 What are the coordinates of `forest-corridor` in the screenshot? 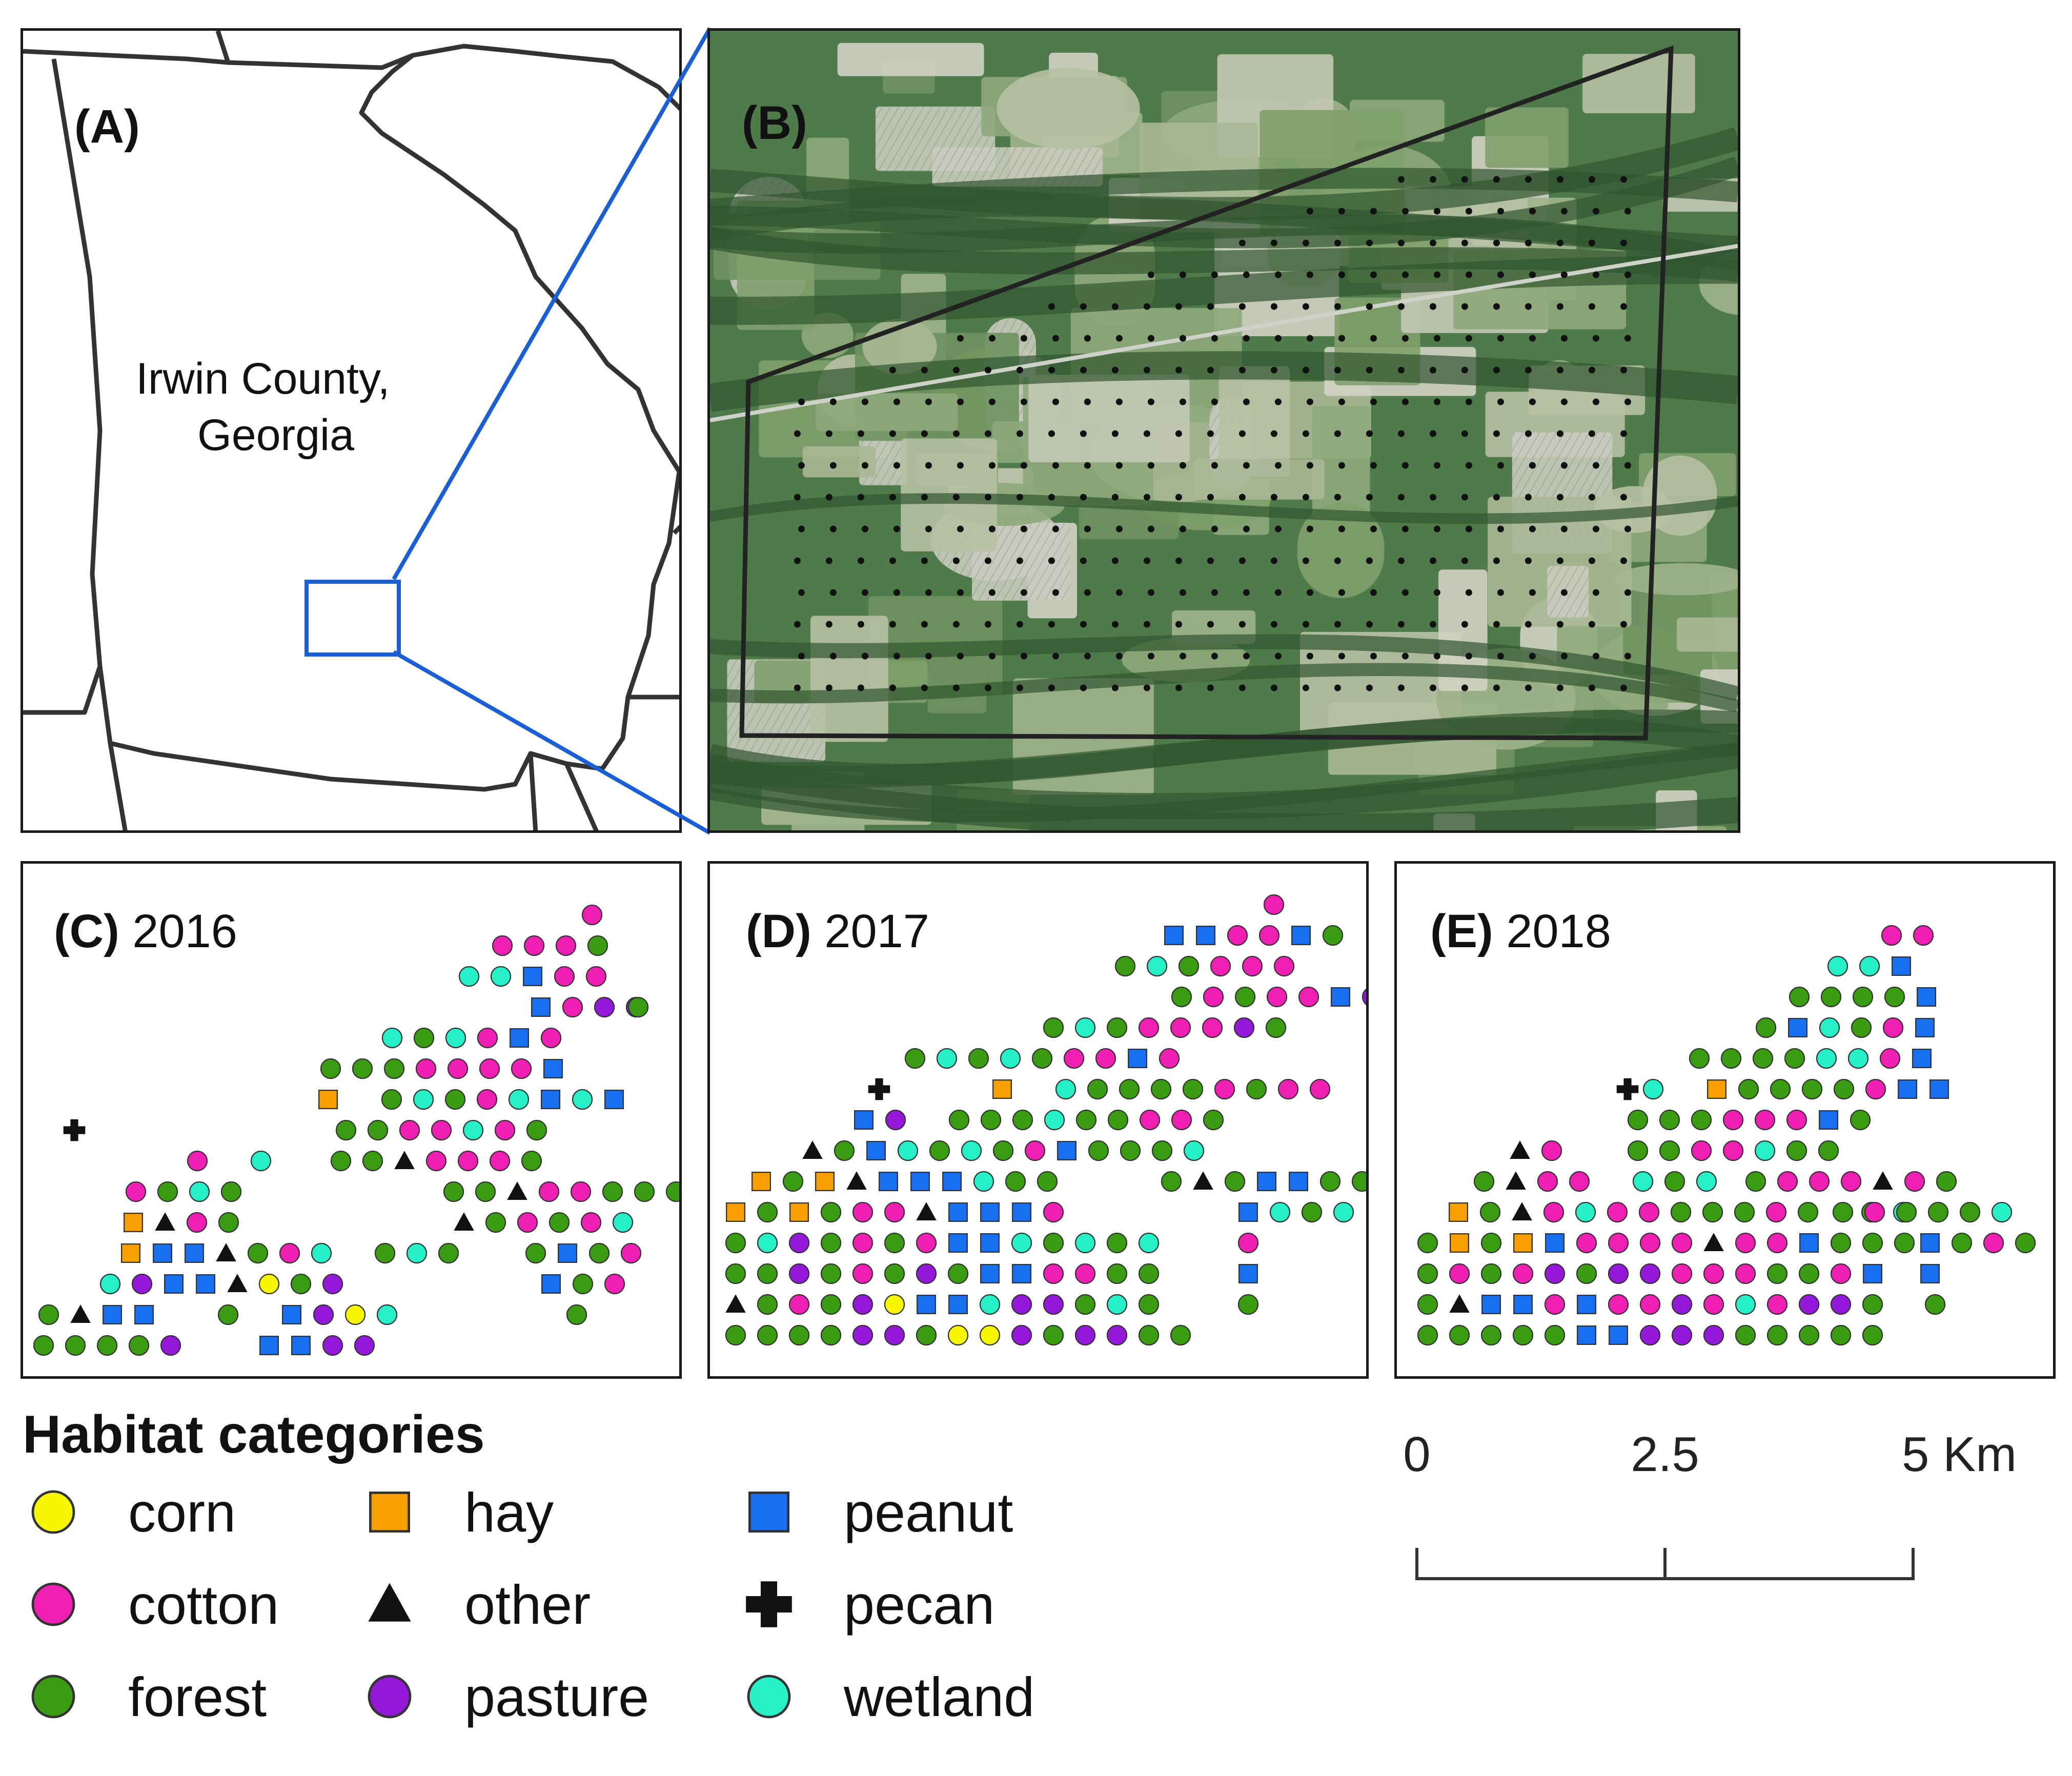 It's located at (1224, 668).